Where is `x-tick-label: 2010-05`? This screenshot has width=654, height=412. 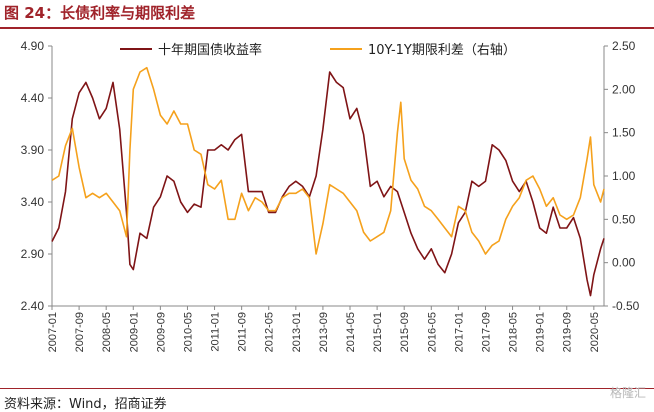 x-tick-label: 2010-05 is located at coordinates (188, 332).